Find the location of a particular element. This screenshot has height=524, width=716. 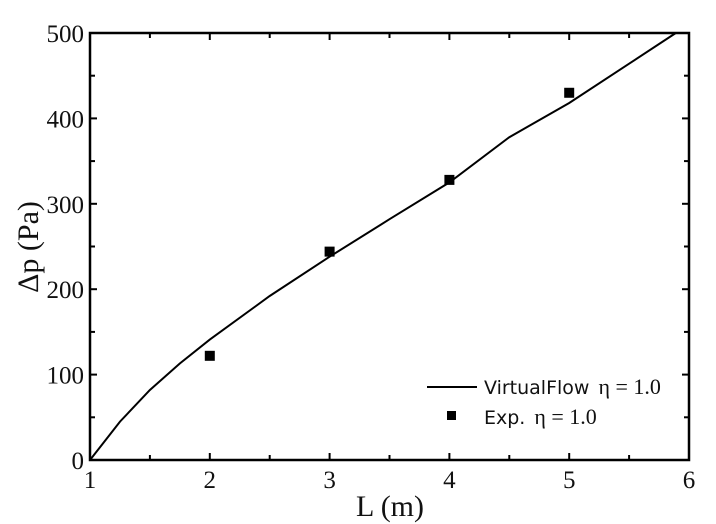

legend-item-virtualflow: VirtualFlow η = 1.0 is located at coordinates (572, 386).